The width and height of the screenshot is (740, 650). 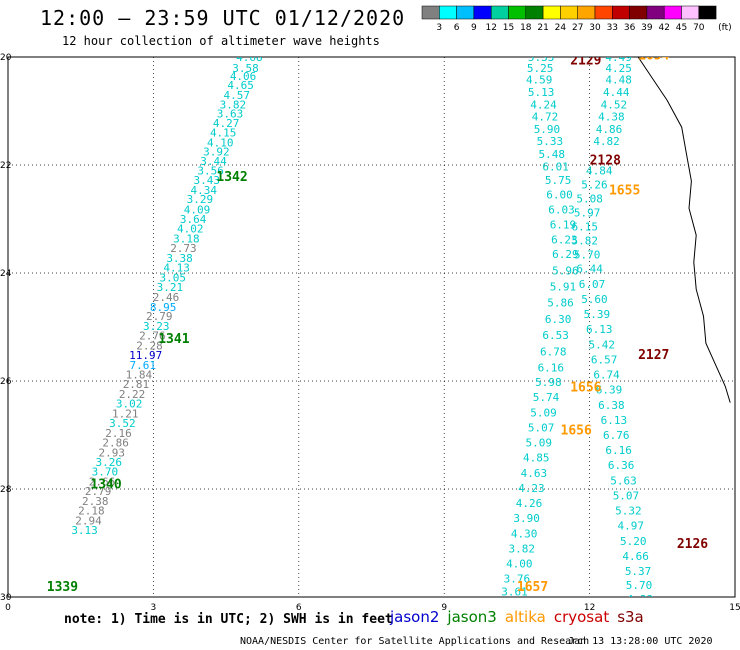 I want to click on colorbar-label: 36, so click(x=630, y=28).